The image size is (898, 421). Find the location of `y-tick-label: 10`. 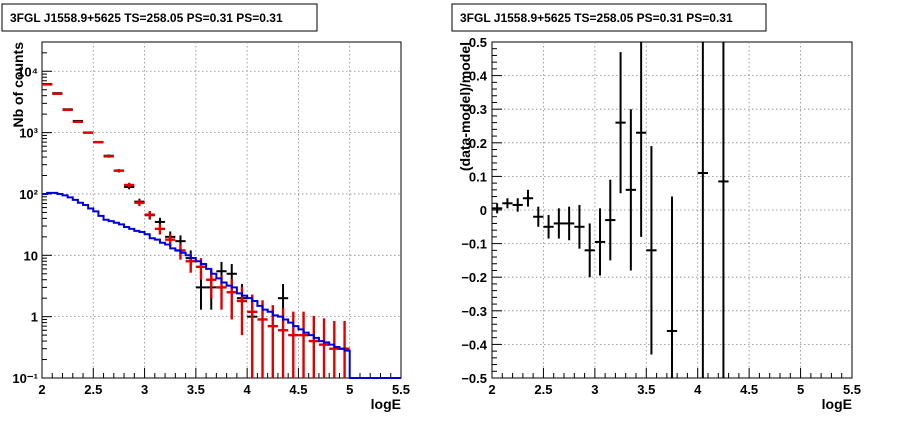

y-tick-label: 10 is located at coordinates (31, 255).